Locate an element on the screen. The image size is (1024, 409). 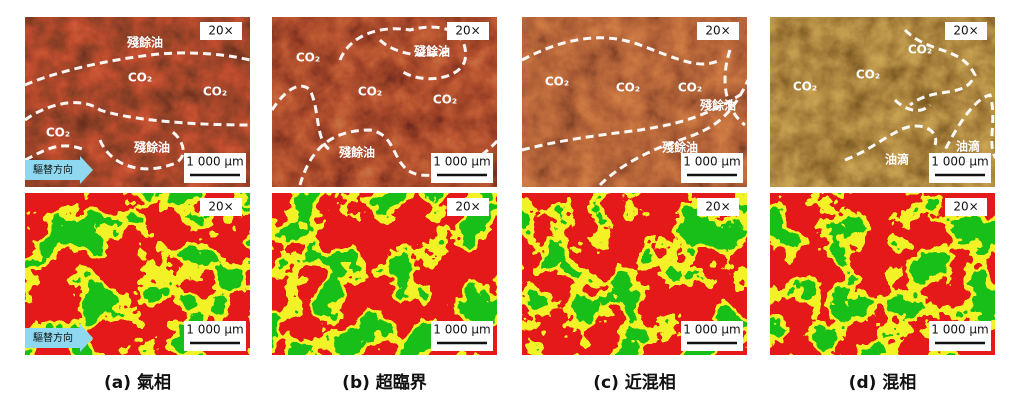
panel-caption: (b) 超臨界 is located at coordinates (384, 382).